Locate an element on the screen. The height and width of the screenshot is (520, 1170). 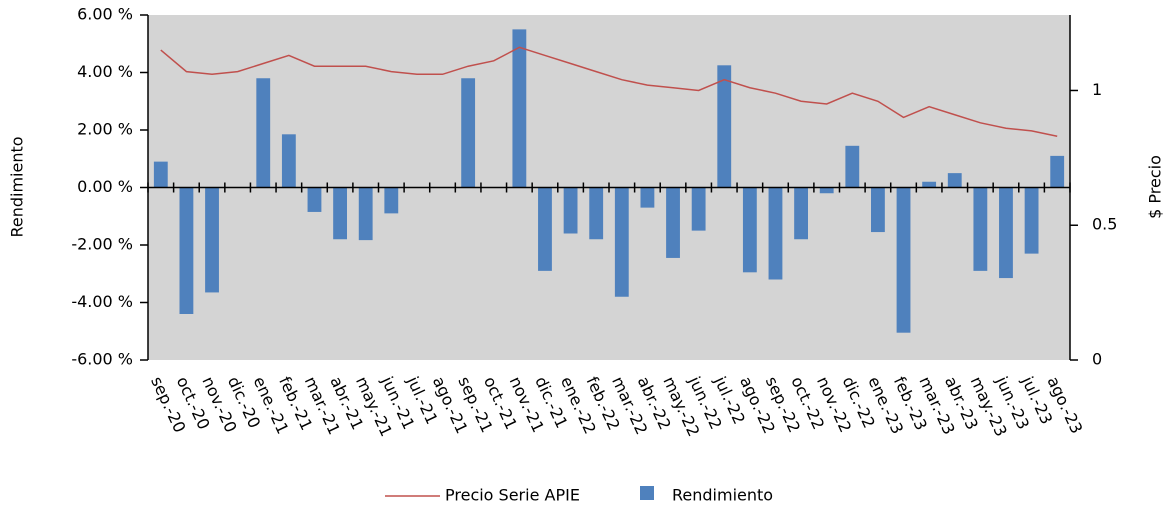
y-tick-label: 0.00 % is located at coordinates (105, 186).